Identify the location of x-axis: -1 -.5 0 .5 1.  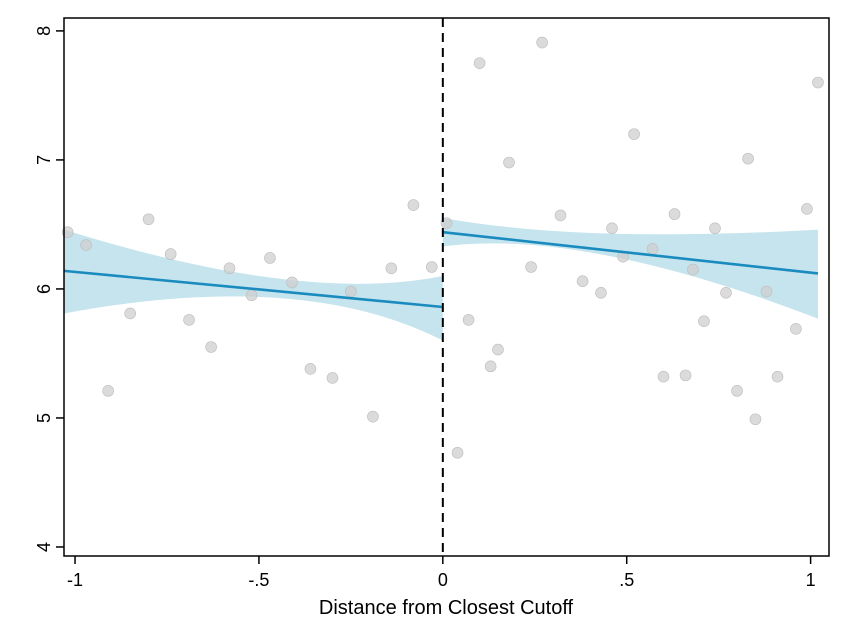
(441, 573).